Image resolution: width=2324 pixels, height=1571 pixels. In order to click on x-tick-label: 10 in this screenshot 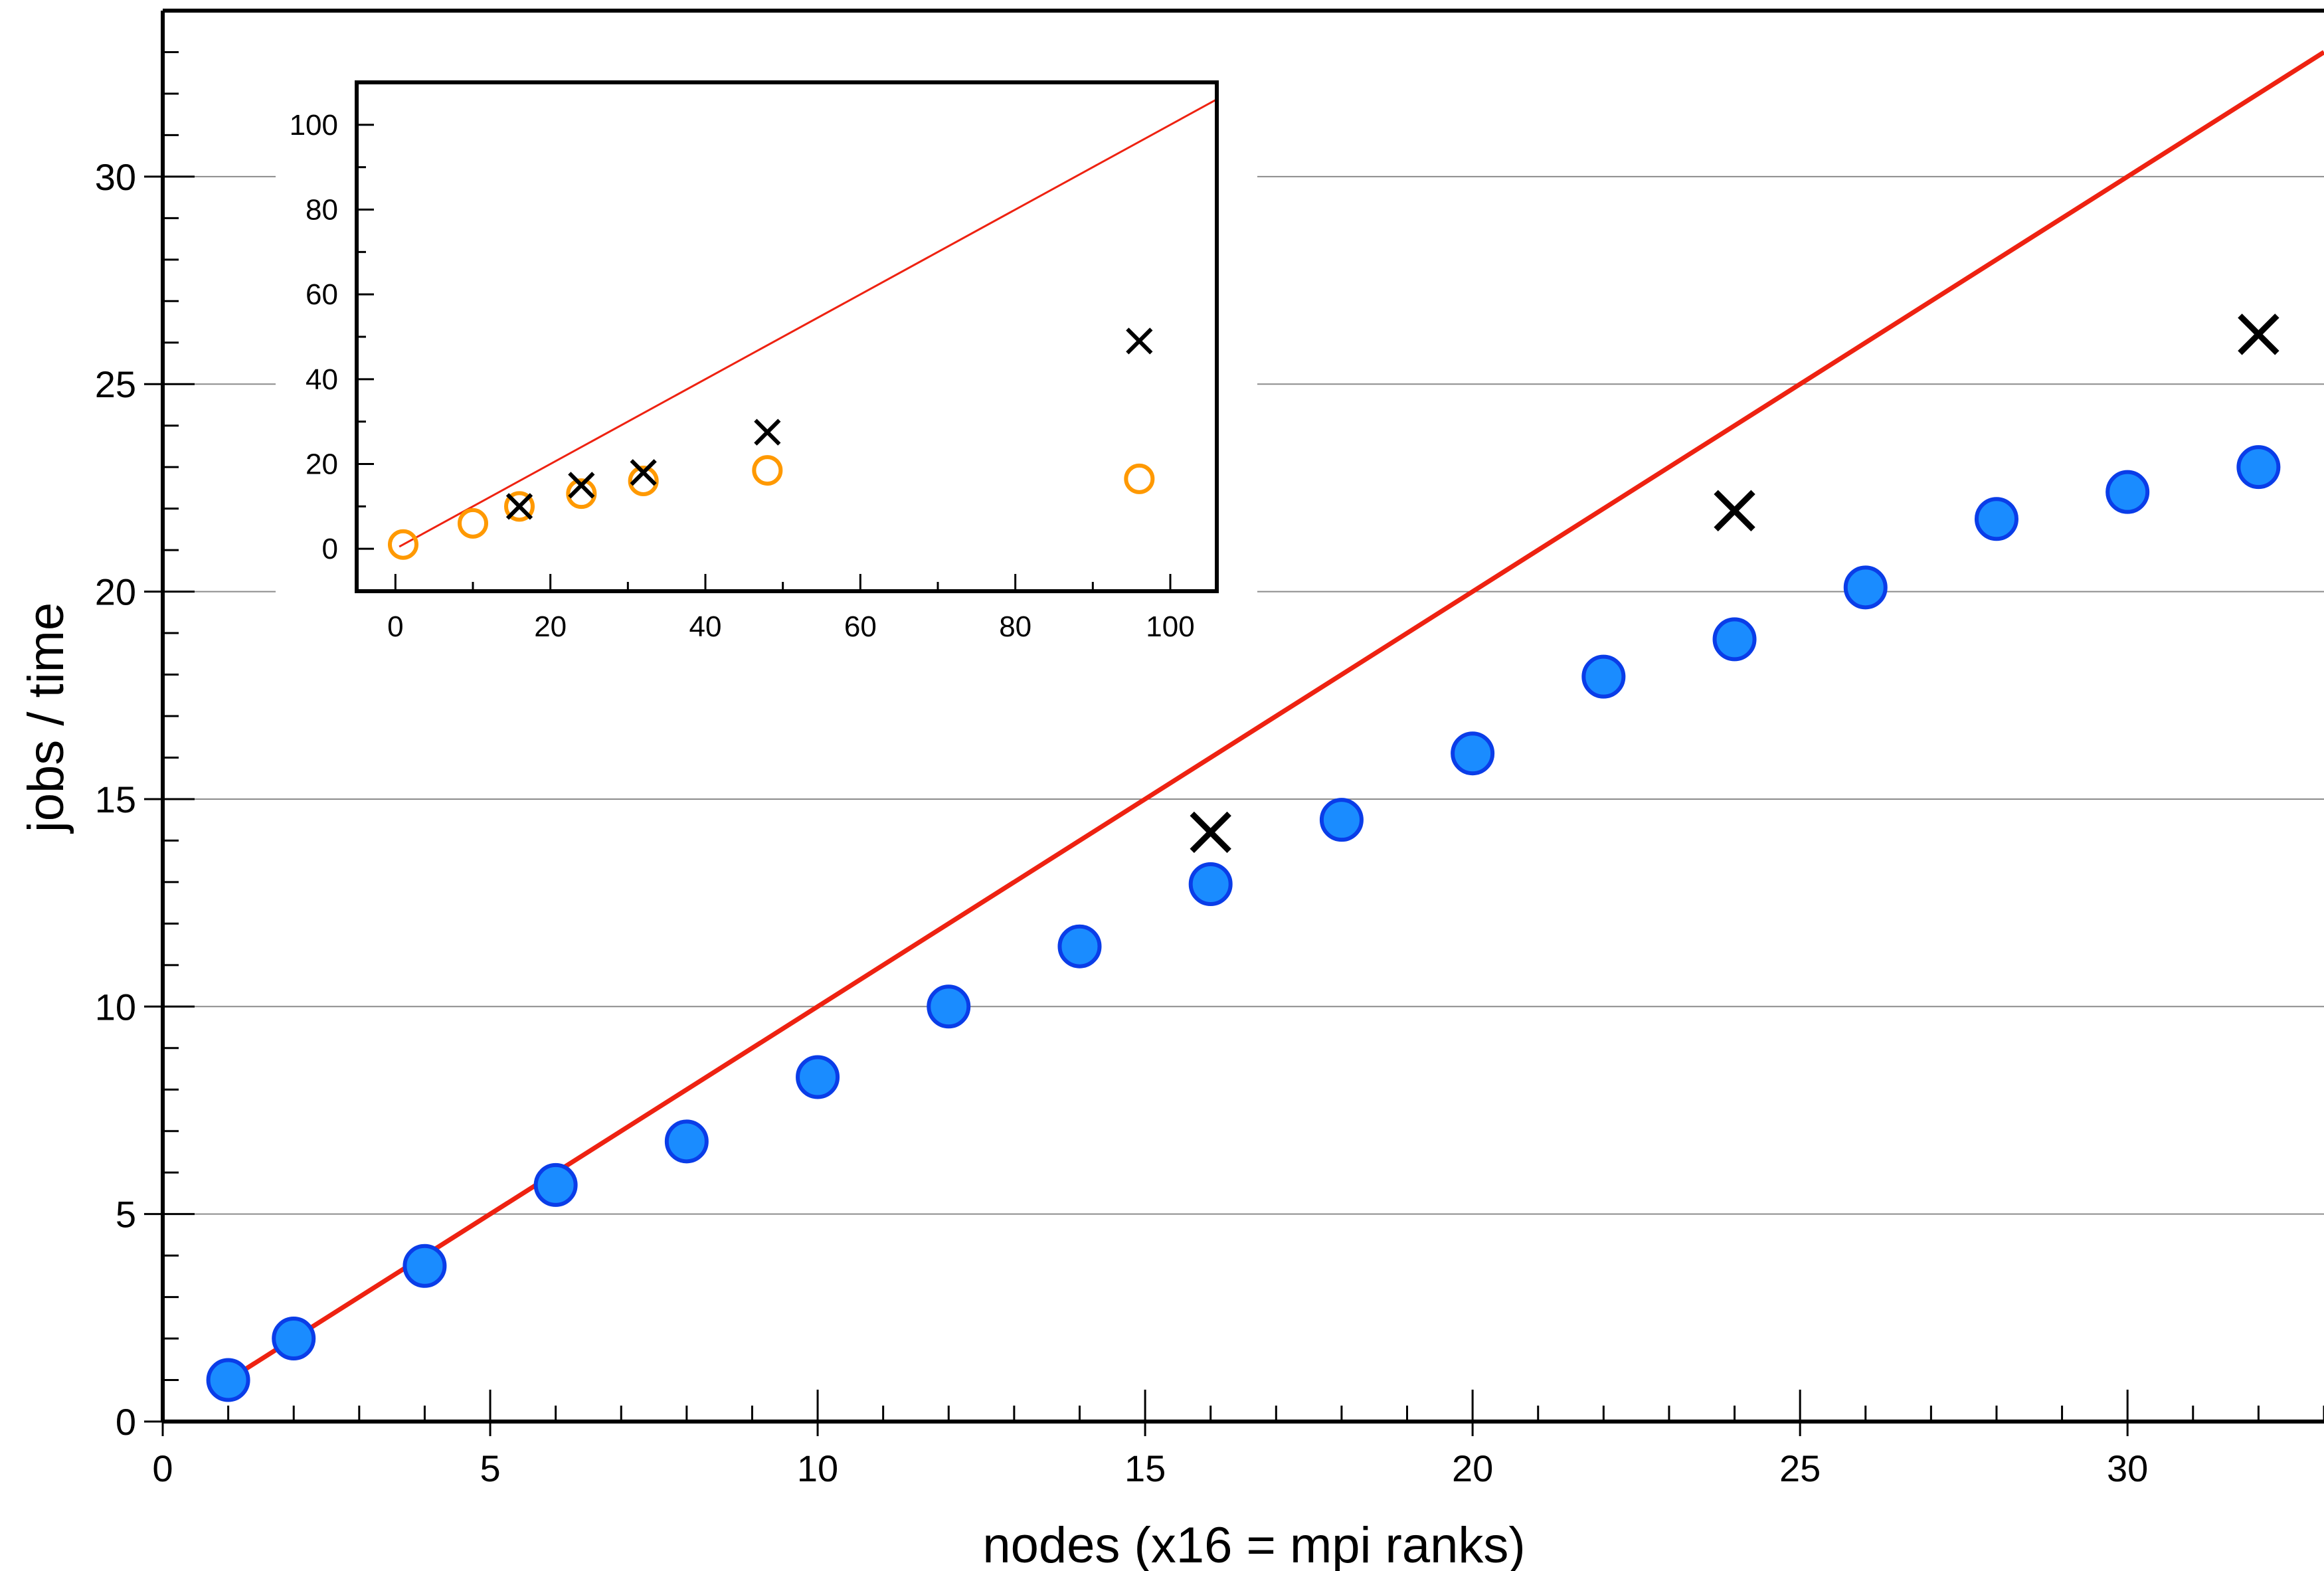, I will do `click(817, 1468)`.